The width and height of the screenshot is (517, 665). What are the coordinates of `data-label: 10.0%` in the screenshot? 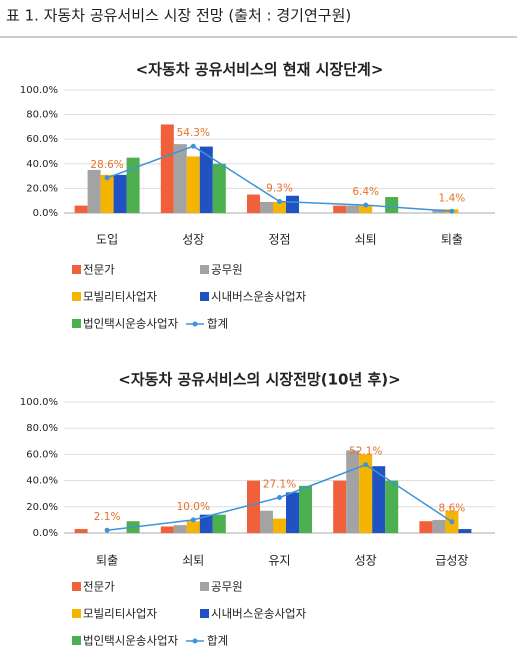 It's located at (193, 507).